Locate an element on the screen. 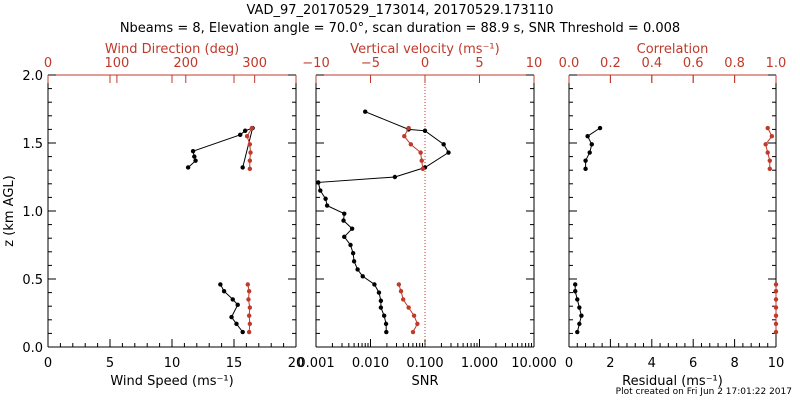 This screenshot has width=800, height=400. top-tick-label: 0.2 is located at coordinates (610, 63).